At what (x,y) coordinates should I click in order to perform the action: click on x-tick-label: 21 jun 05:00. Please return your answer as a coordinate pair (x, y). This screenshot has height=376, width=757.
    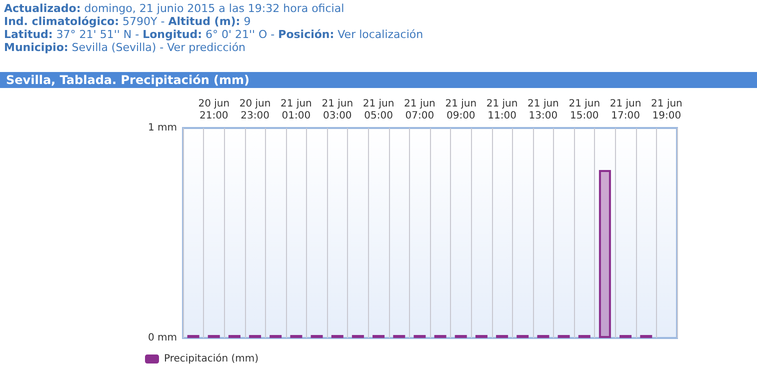
    Looking at the image, I should click on (378, 110).